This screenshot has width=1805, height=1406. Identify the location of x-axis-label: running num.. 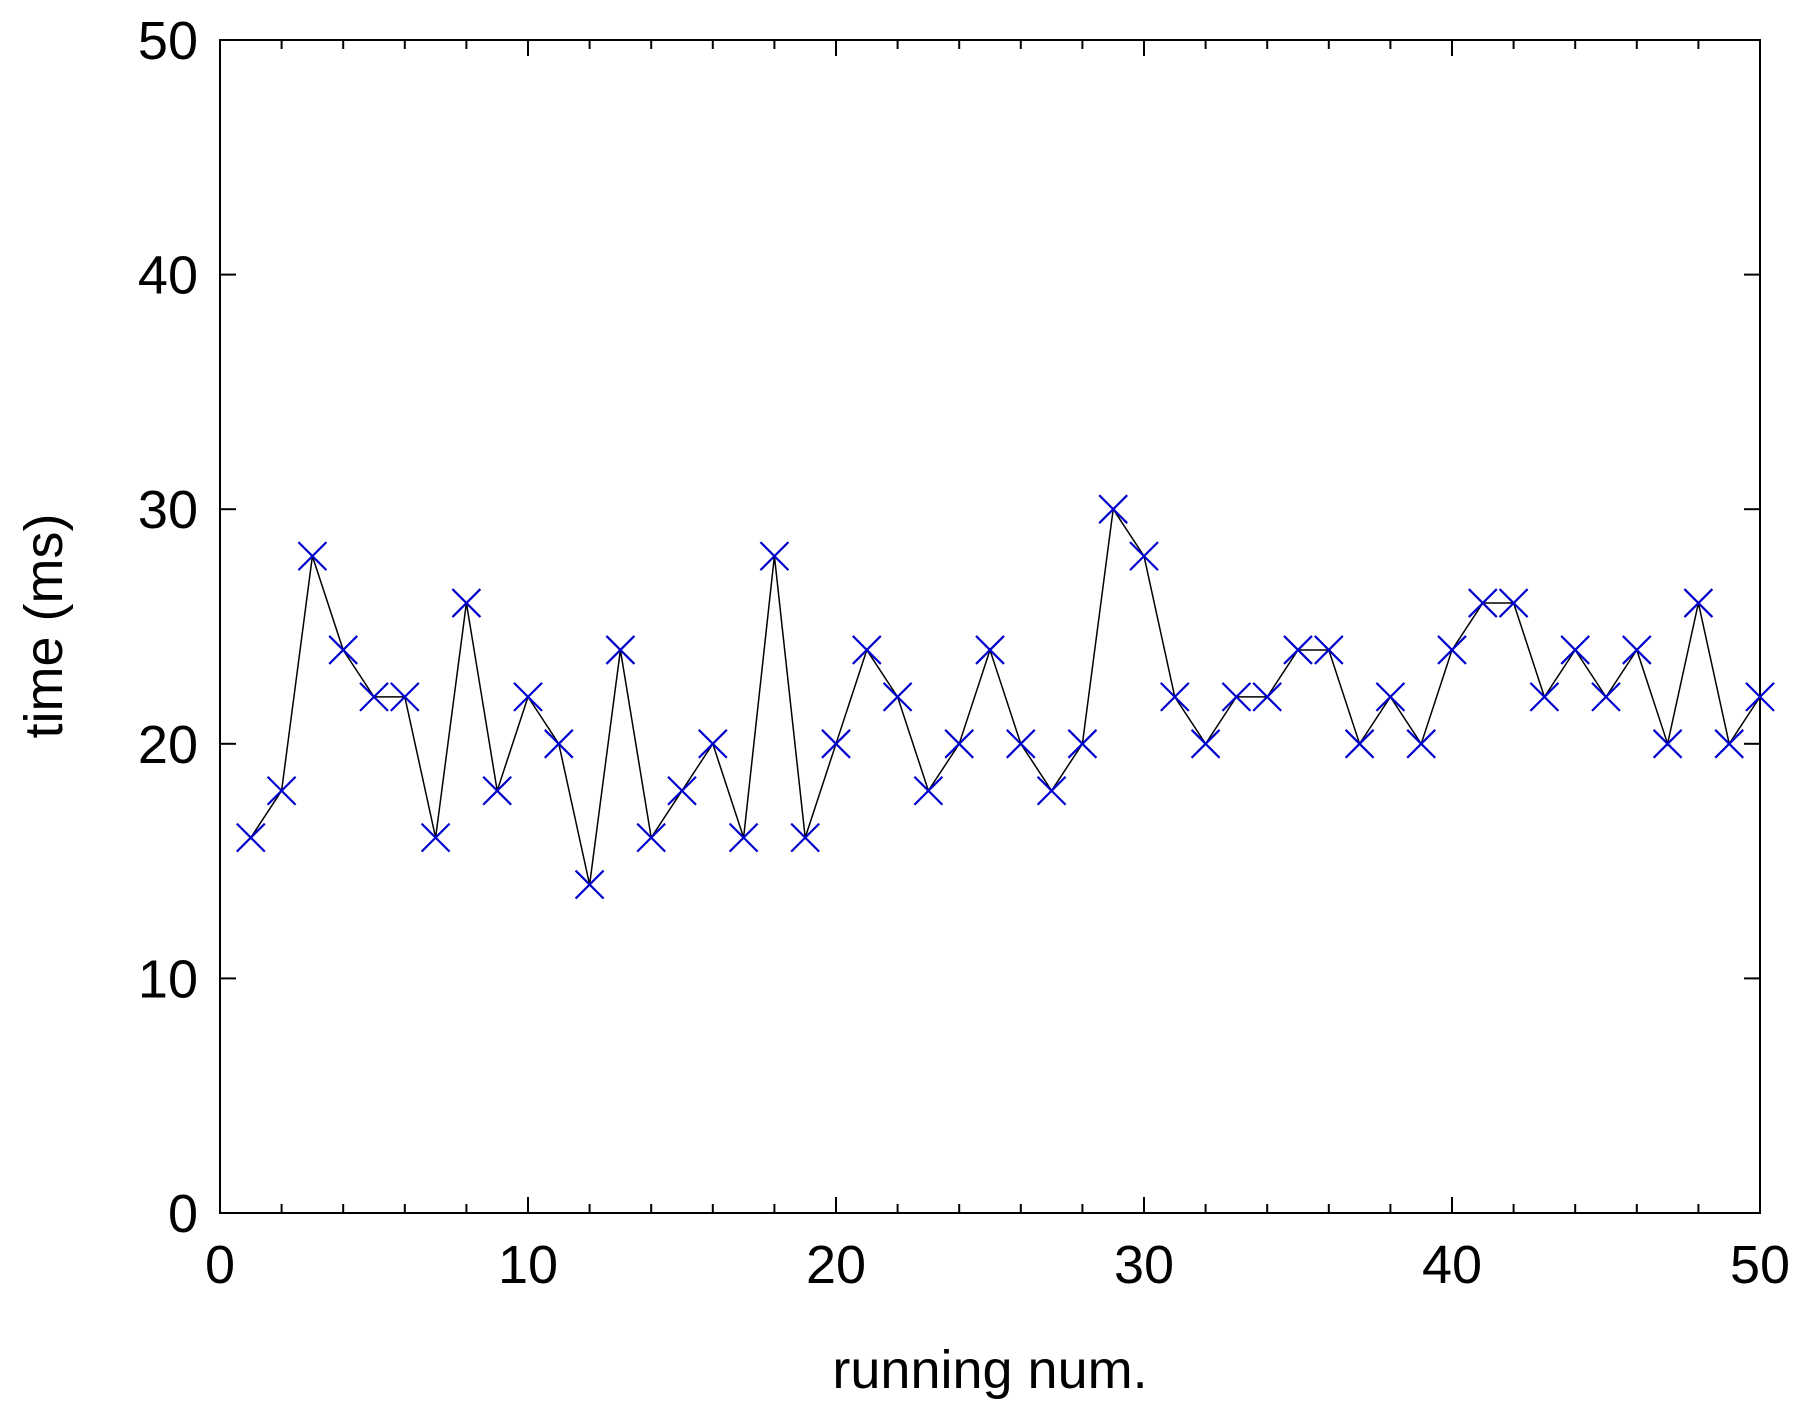
(989, 1370).